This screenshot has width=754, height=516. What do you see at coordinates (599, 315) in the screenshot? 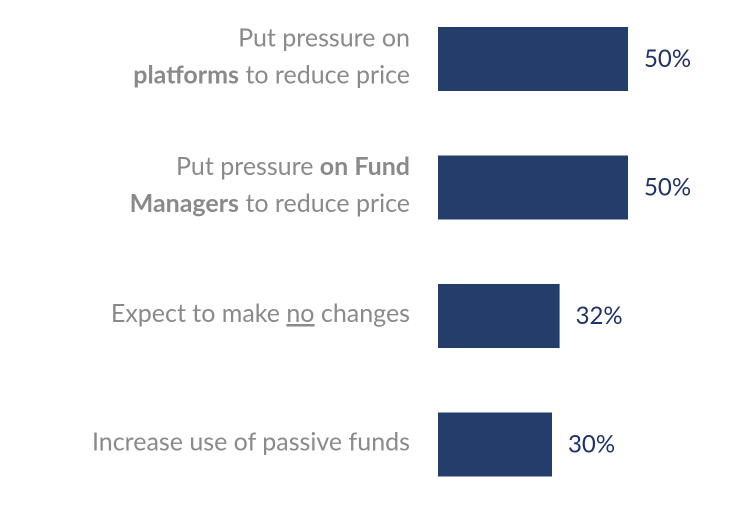
I see `value-label: 32%` at bounding box center [599, 315].